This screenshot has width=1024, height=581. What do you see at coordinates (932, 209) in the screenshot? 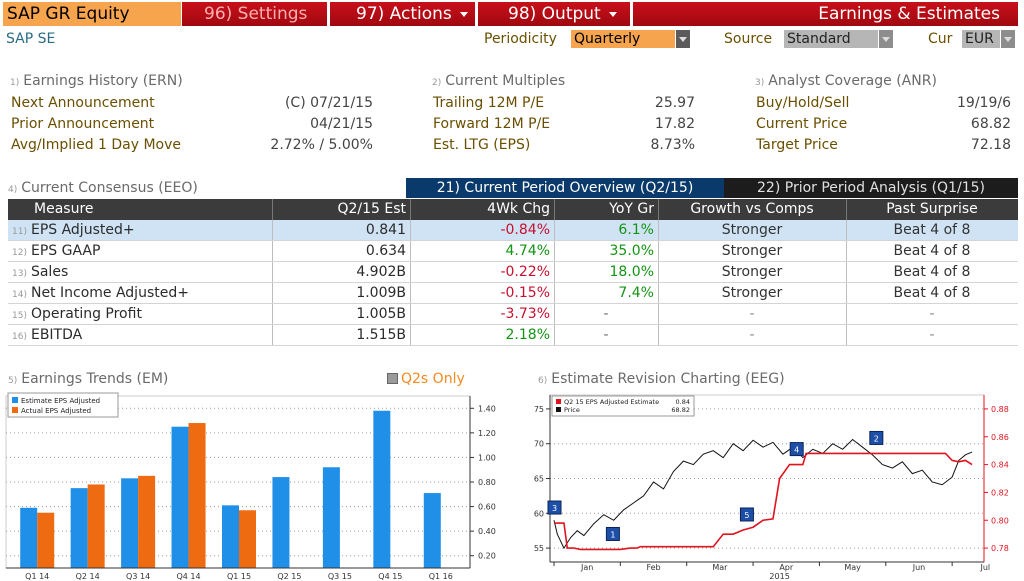
I see `header-past-surprise: Past Surprise` at bounding box center [932, 209].